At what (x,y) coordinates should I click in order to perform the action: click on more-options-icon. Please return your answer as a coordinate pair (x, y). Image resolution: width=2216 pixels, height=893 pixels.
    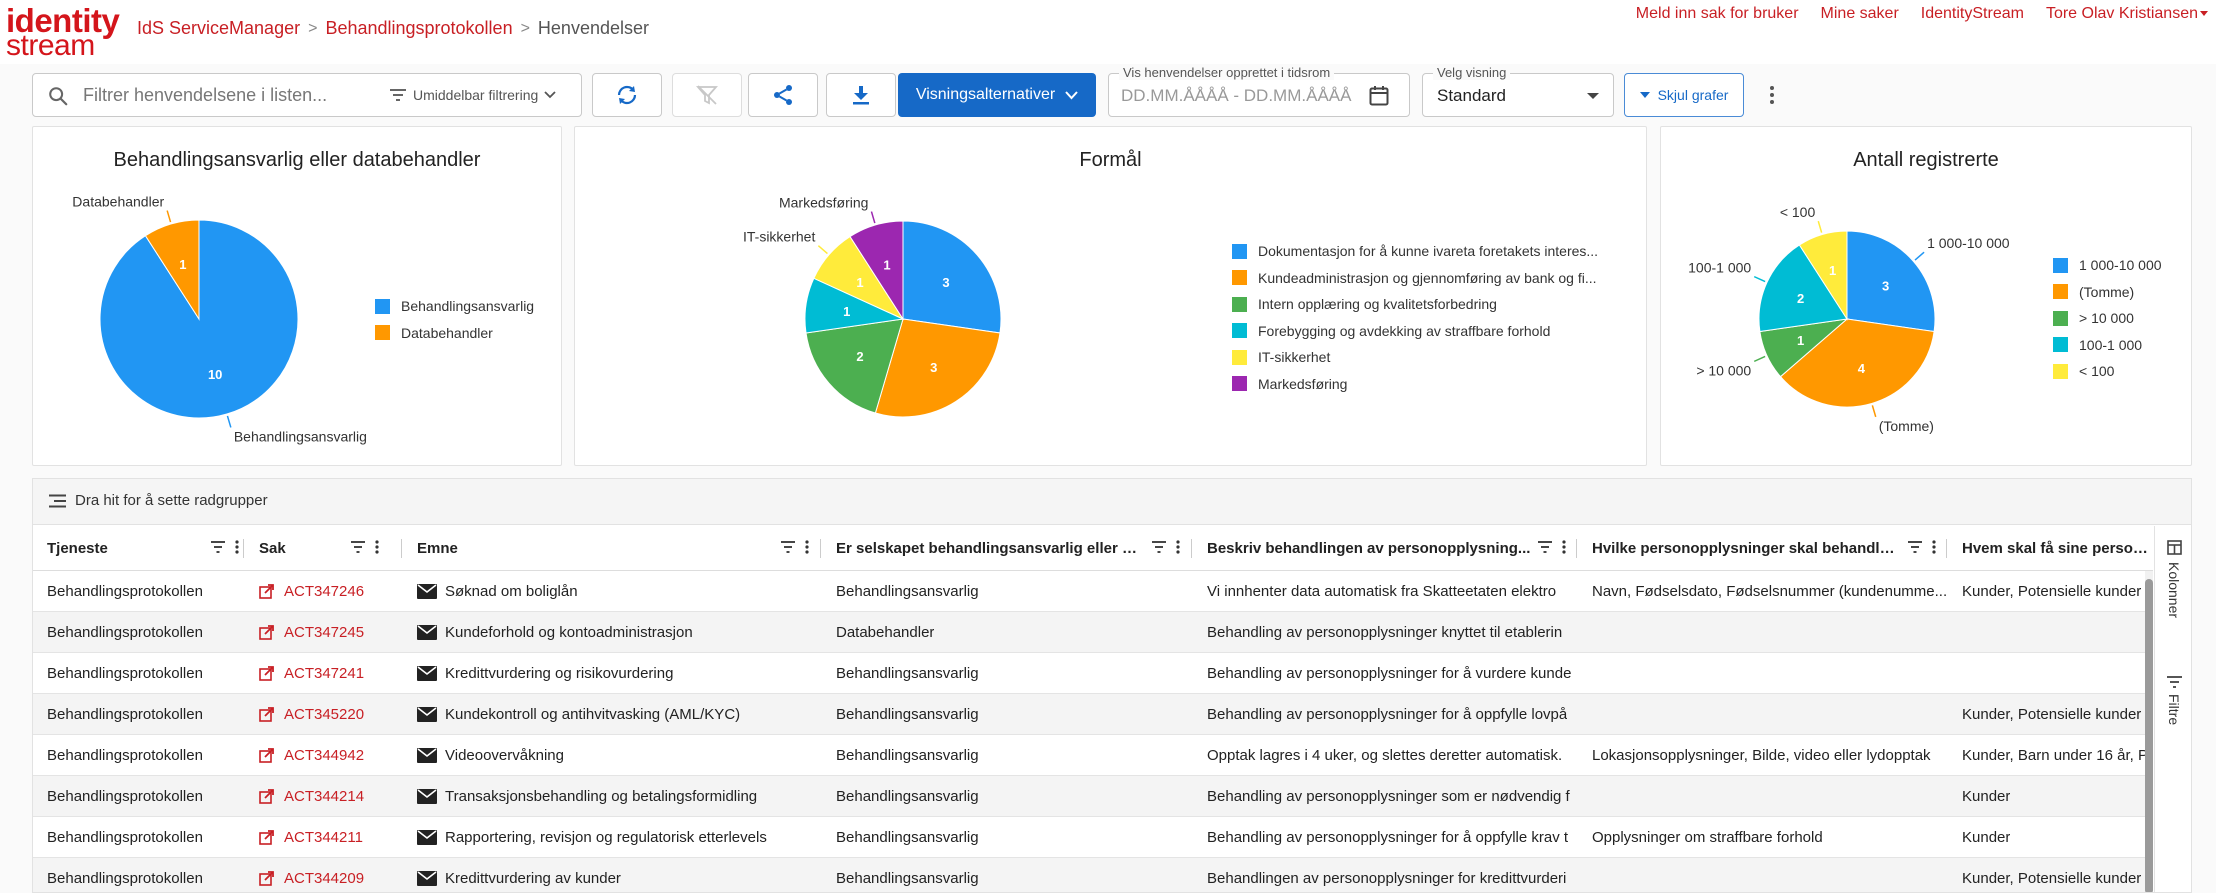
    Looking at the image, I should click on (1772, 95).